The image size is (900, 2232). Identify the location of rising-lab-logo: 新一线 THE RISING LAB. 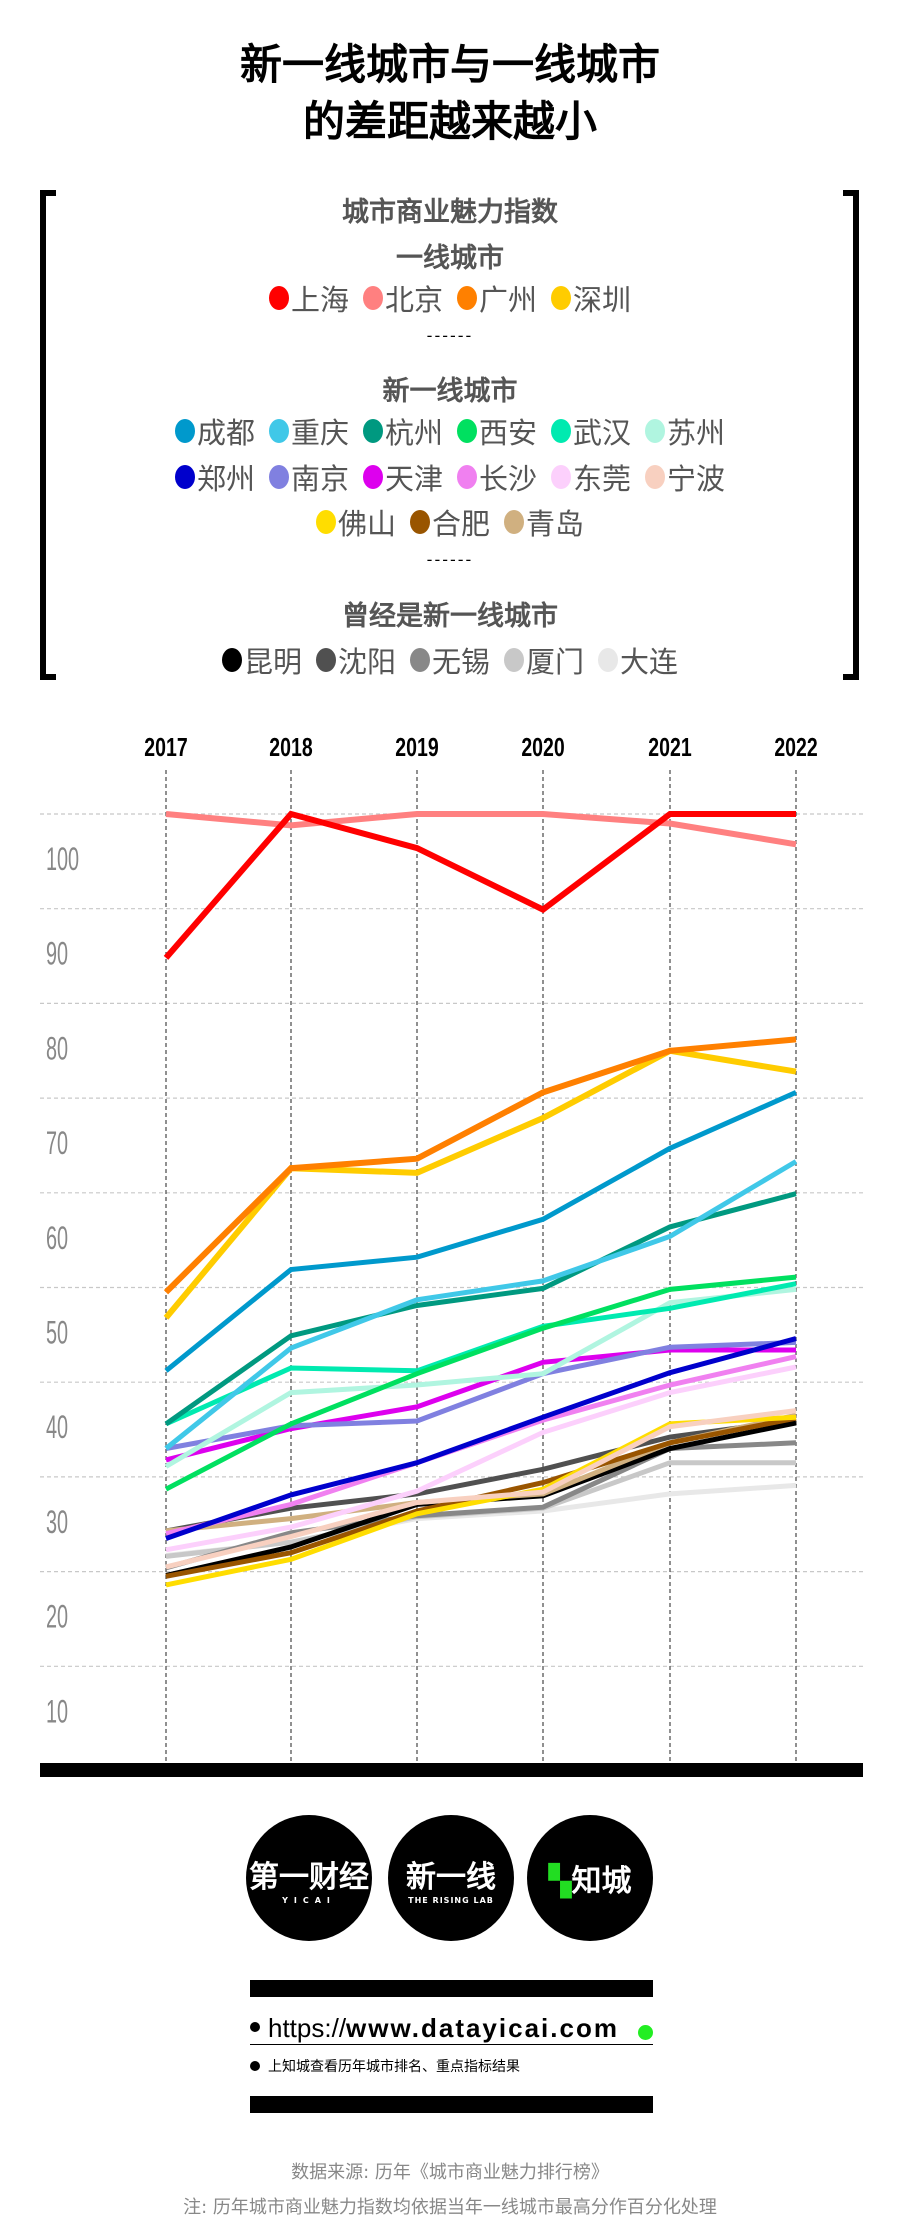
(451, 1878).